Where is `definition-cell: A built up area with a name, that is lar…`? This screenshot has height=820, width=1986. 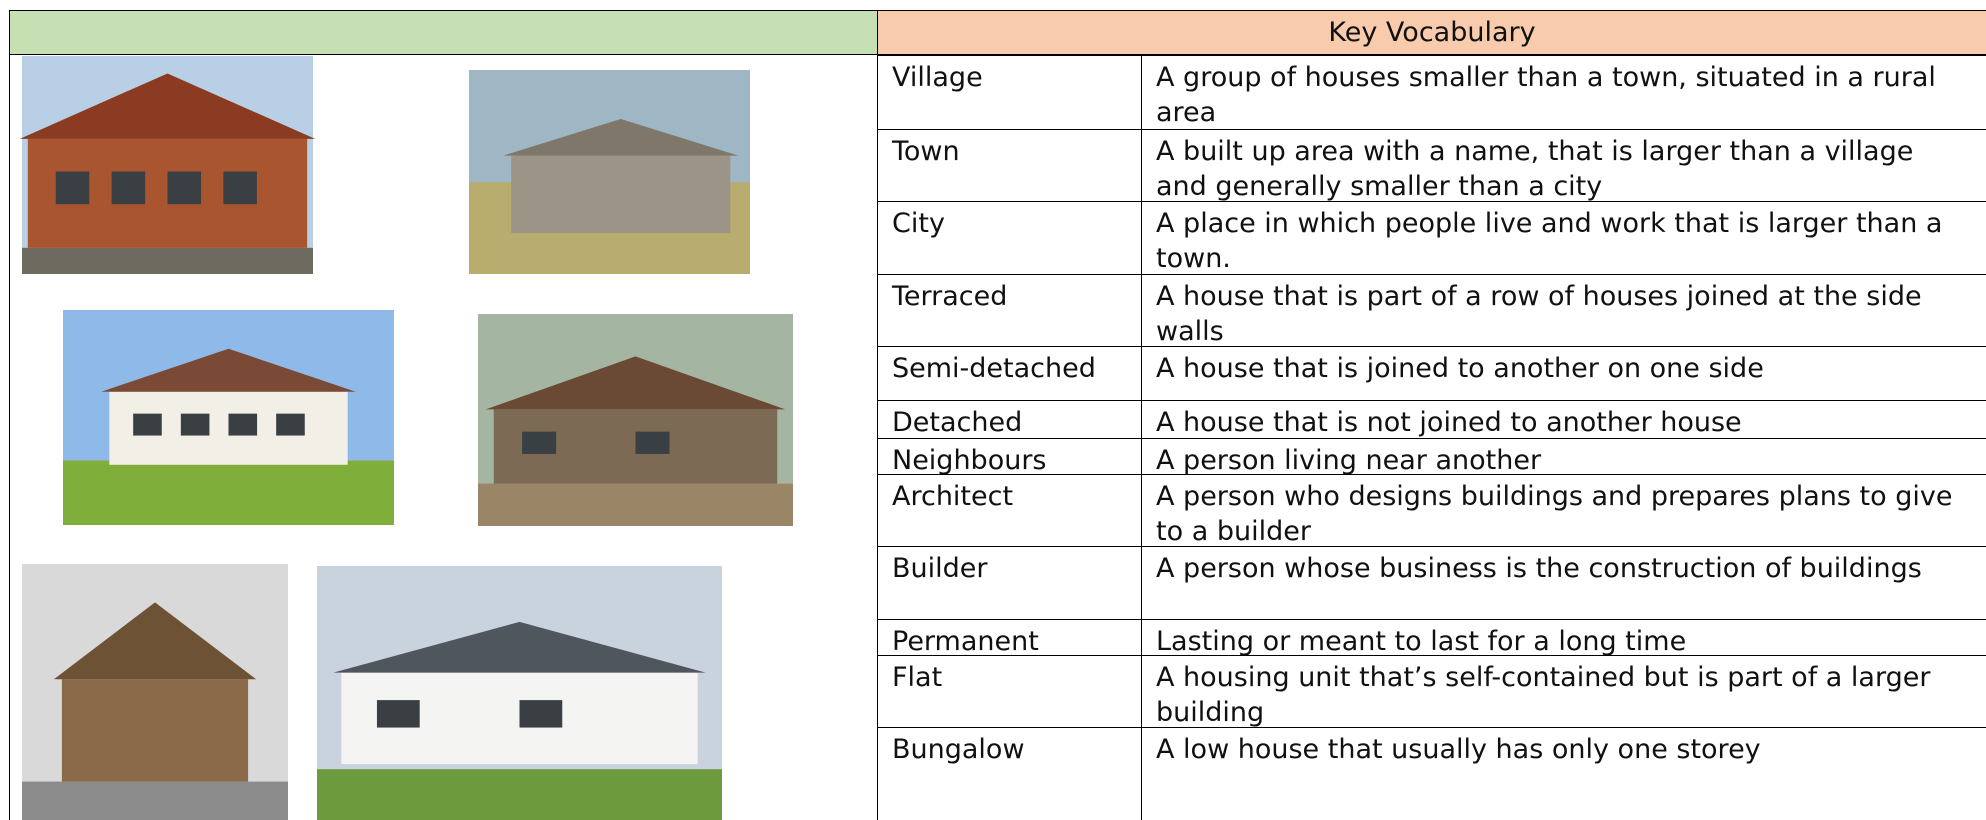
definition-cell: A built up area with a name, that is lar… is located at coordinates (1564, 165).